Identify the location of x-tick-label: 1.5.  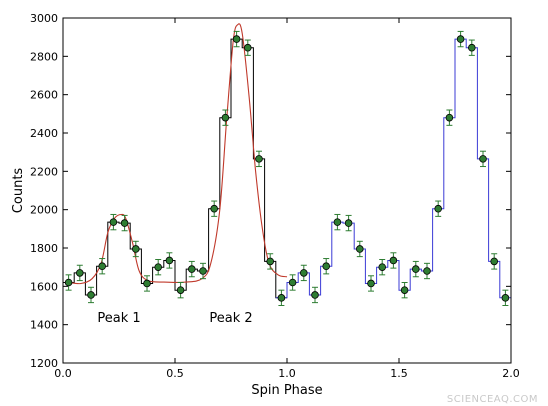
(399, 373).